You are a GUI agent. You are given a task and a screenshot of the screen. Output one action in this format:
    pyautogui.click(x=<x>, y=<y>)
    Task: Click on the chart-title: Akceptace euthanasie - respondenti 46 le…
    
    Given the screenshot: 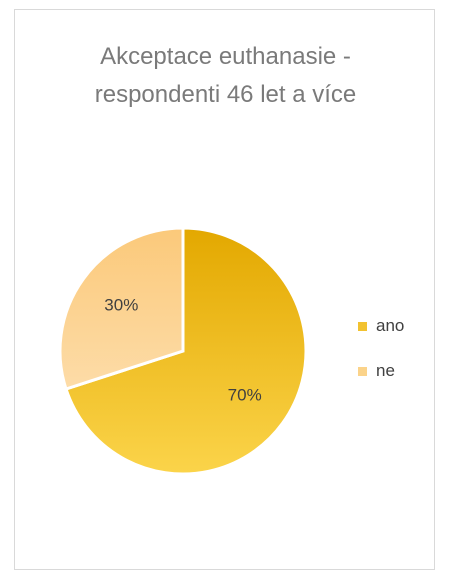 What is the action you would take?
    pyautogui.click(x=225, y=76)
    